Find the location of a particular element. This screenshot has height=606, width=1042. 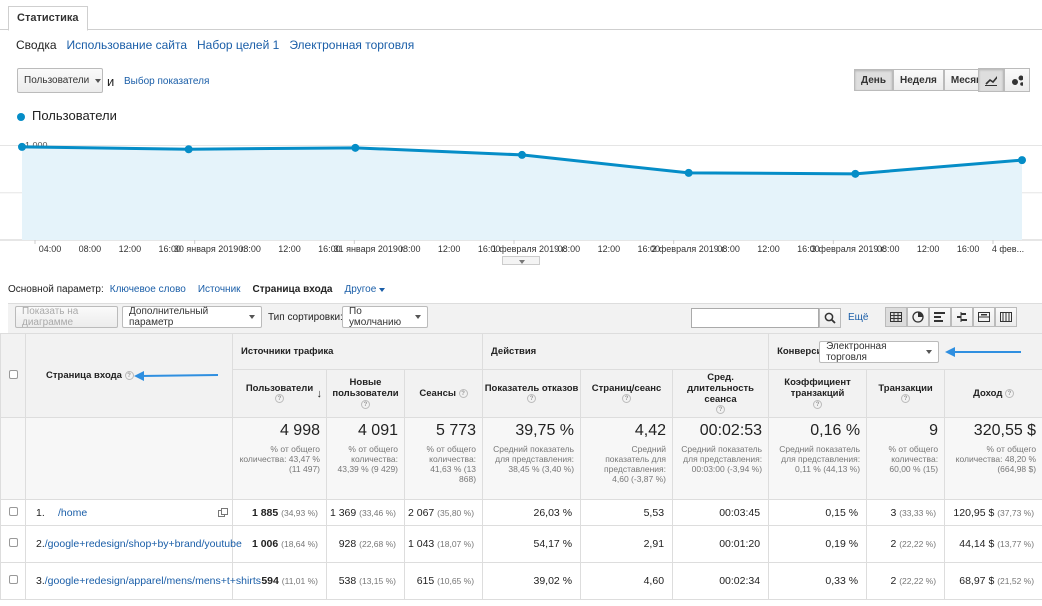

subnav-ecommerce: Электронная торговля is located at coordinates (352, 45).